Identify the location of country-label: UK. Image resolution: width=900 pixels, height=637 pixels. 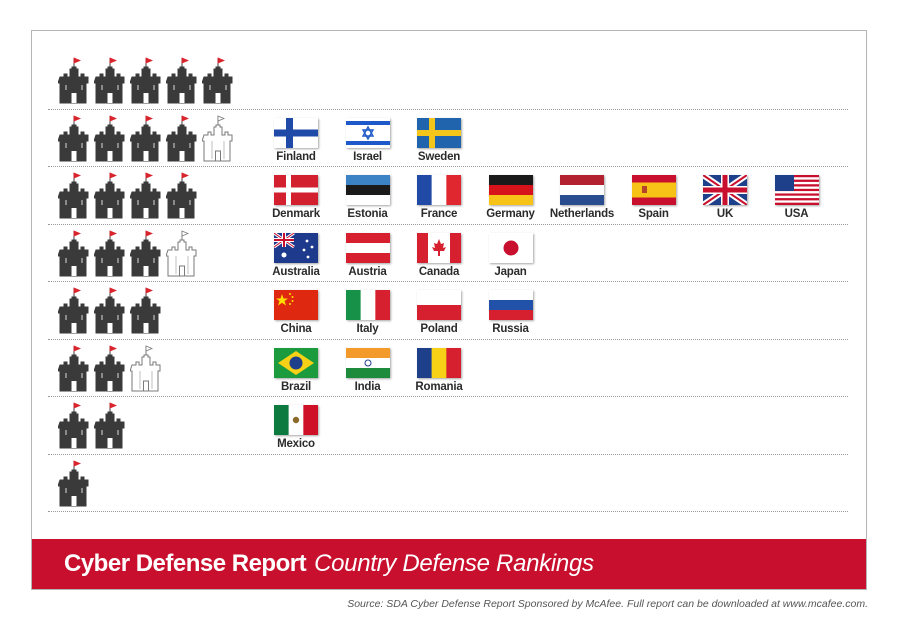
(725, 214).